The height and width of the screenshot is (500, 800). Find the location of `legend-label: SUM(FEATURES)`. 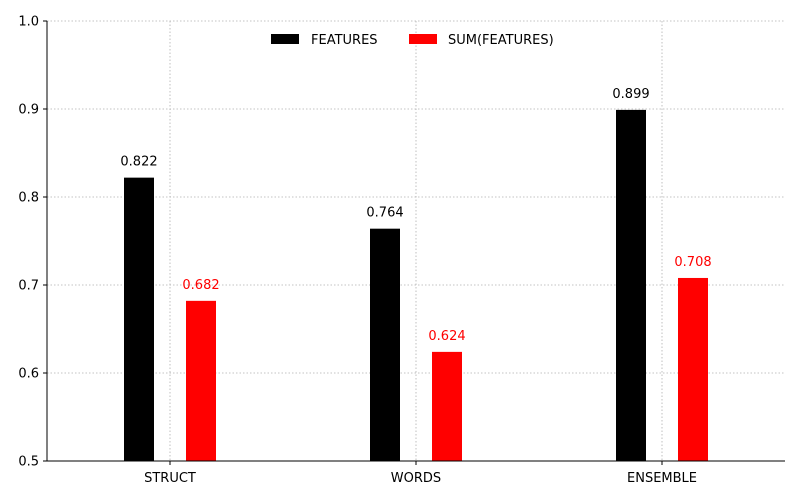

legend-label: SUM(FEATURES) is located at coordinates (501, 40).